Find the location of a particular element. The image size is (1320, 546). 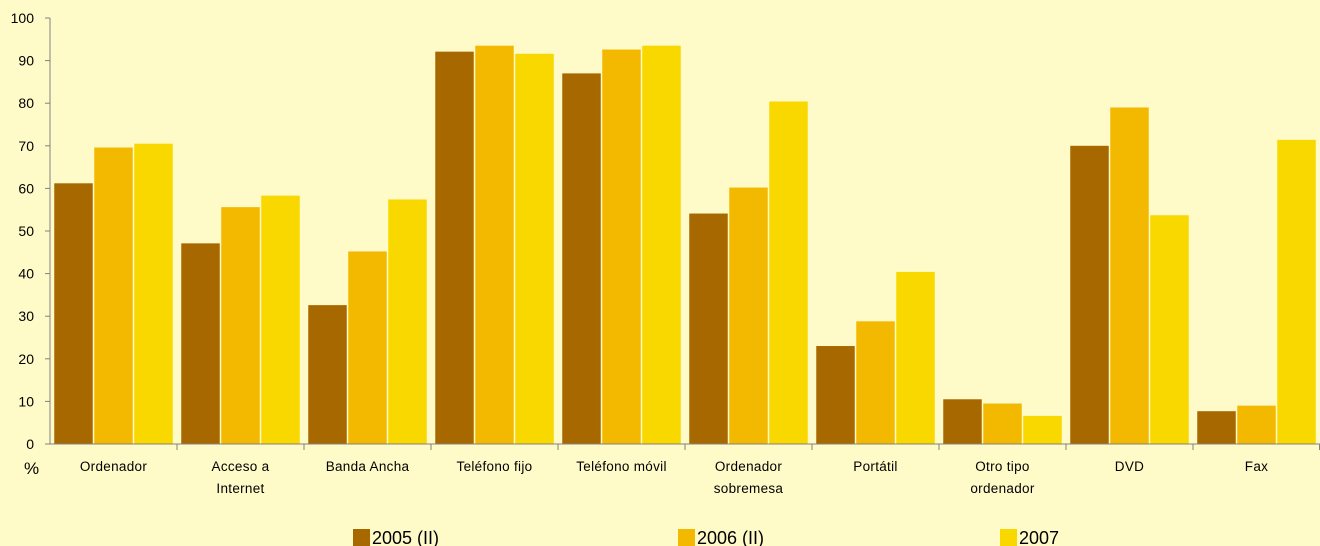

x-tick-label: ordenador is located at coordinates (1002, 488).